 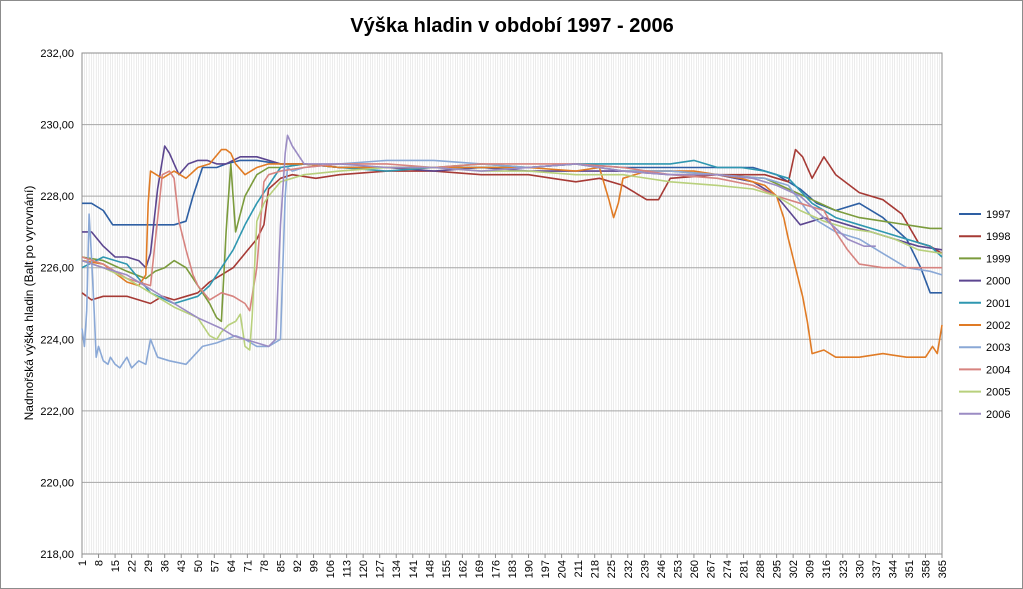 What do you see at coordinates (281, 566) in the screenshot?
I see `x-tick-label: 85` at bounding box center [281, 566].